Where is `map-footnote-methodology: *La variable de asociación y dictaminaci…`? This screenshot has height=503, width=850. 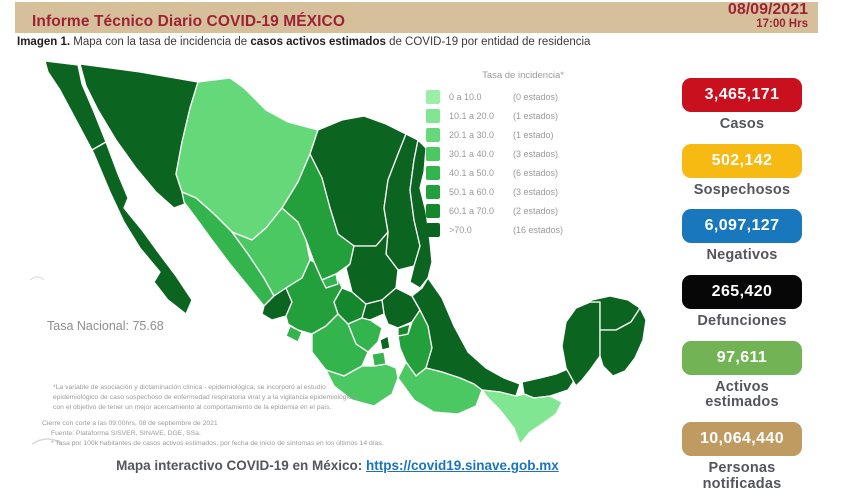 map-footnote-methodology: *La variable de asociación y dictaminaci… is located at coordinates (213, 398).